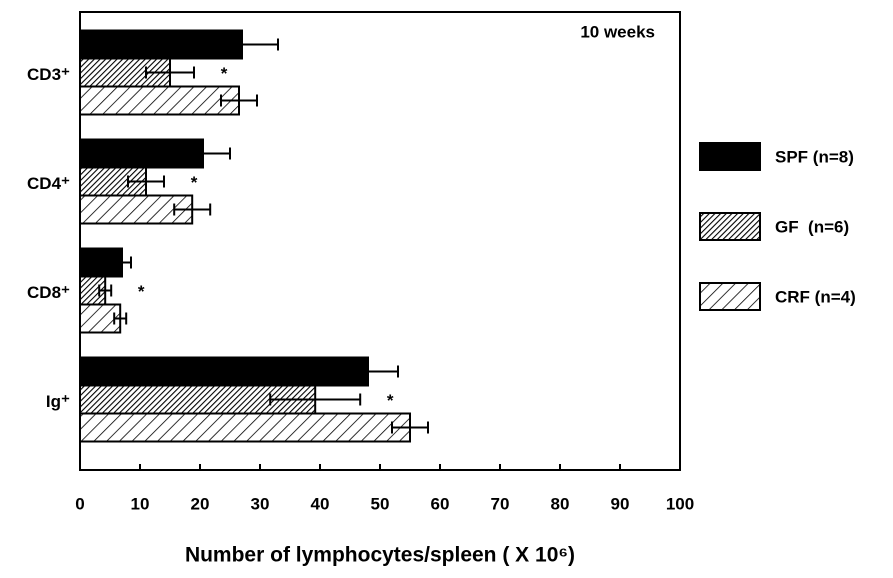  What do you see at coordinates (58, 401) in the screenshot?
I see `y-tick-label: Ig⁺` at bounding box center [58, 401].